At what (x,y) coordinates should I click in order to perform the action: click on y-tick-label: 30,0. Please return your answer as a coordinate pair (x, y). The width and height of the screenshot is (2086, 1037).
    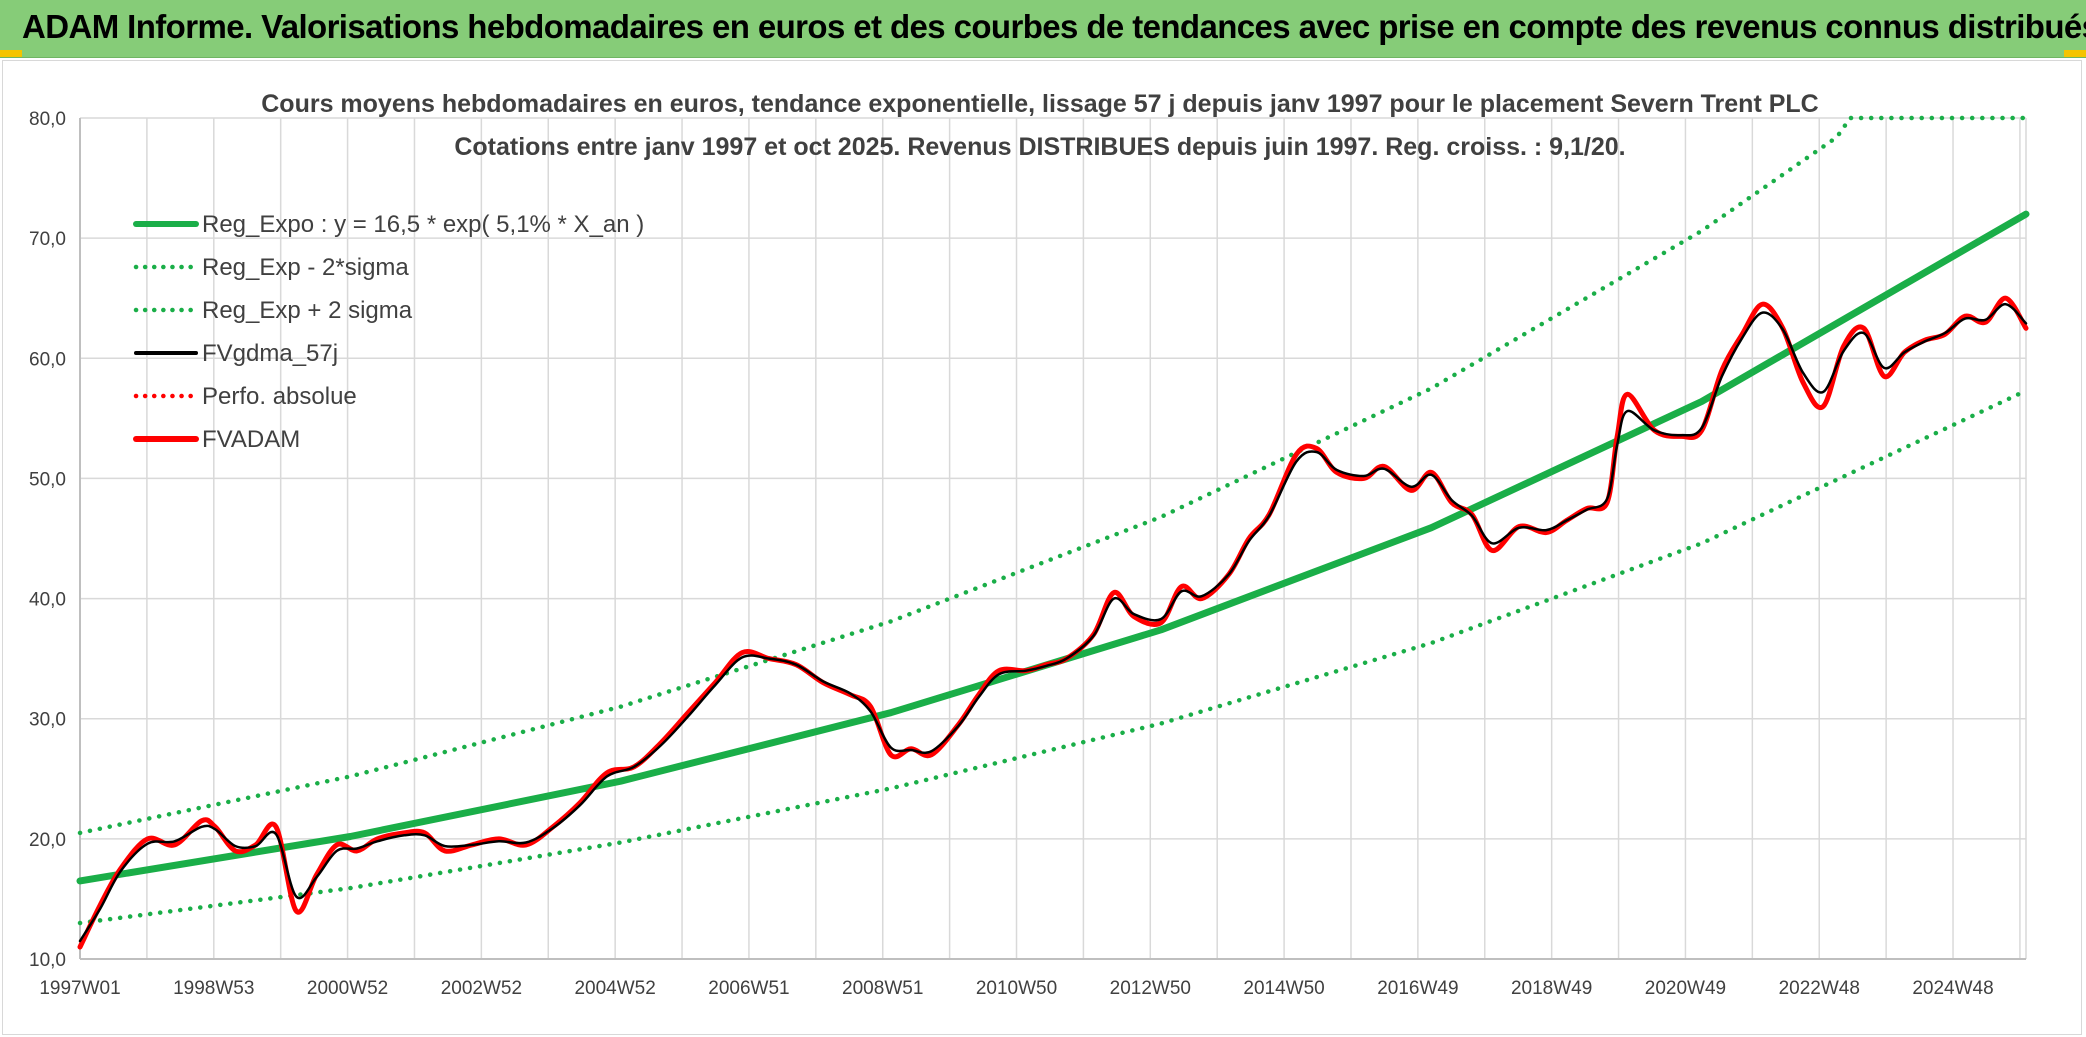
    Looking at the image, I should click on (47, 720).